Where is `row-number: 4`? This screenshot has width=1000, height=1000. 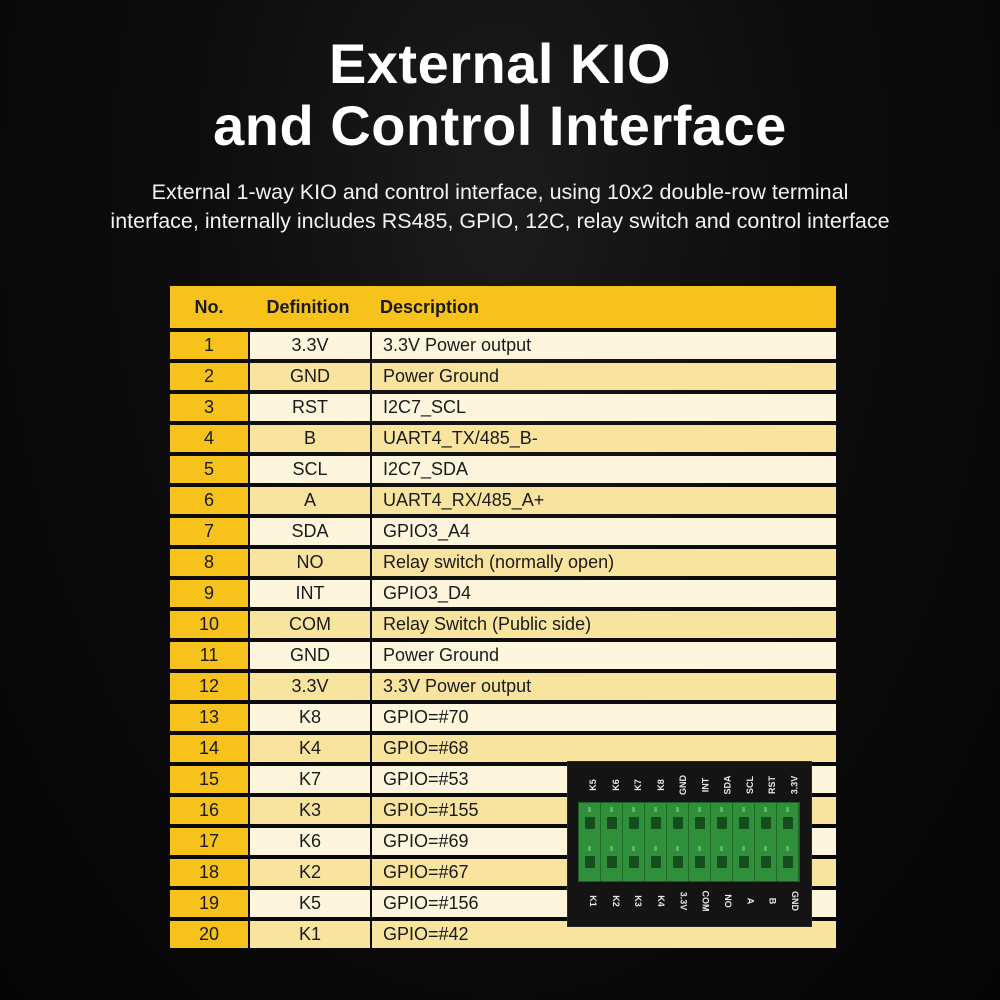
row-number: 4 is located at coordinates (209, 438).